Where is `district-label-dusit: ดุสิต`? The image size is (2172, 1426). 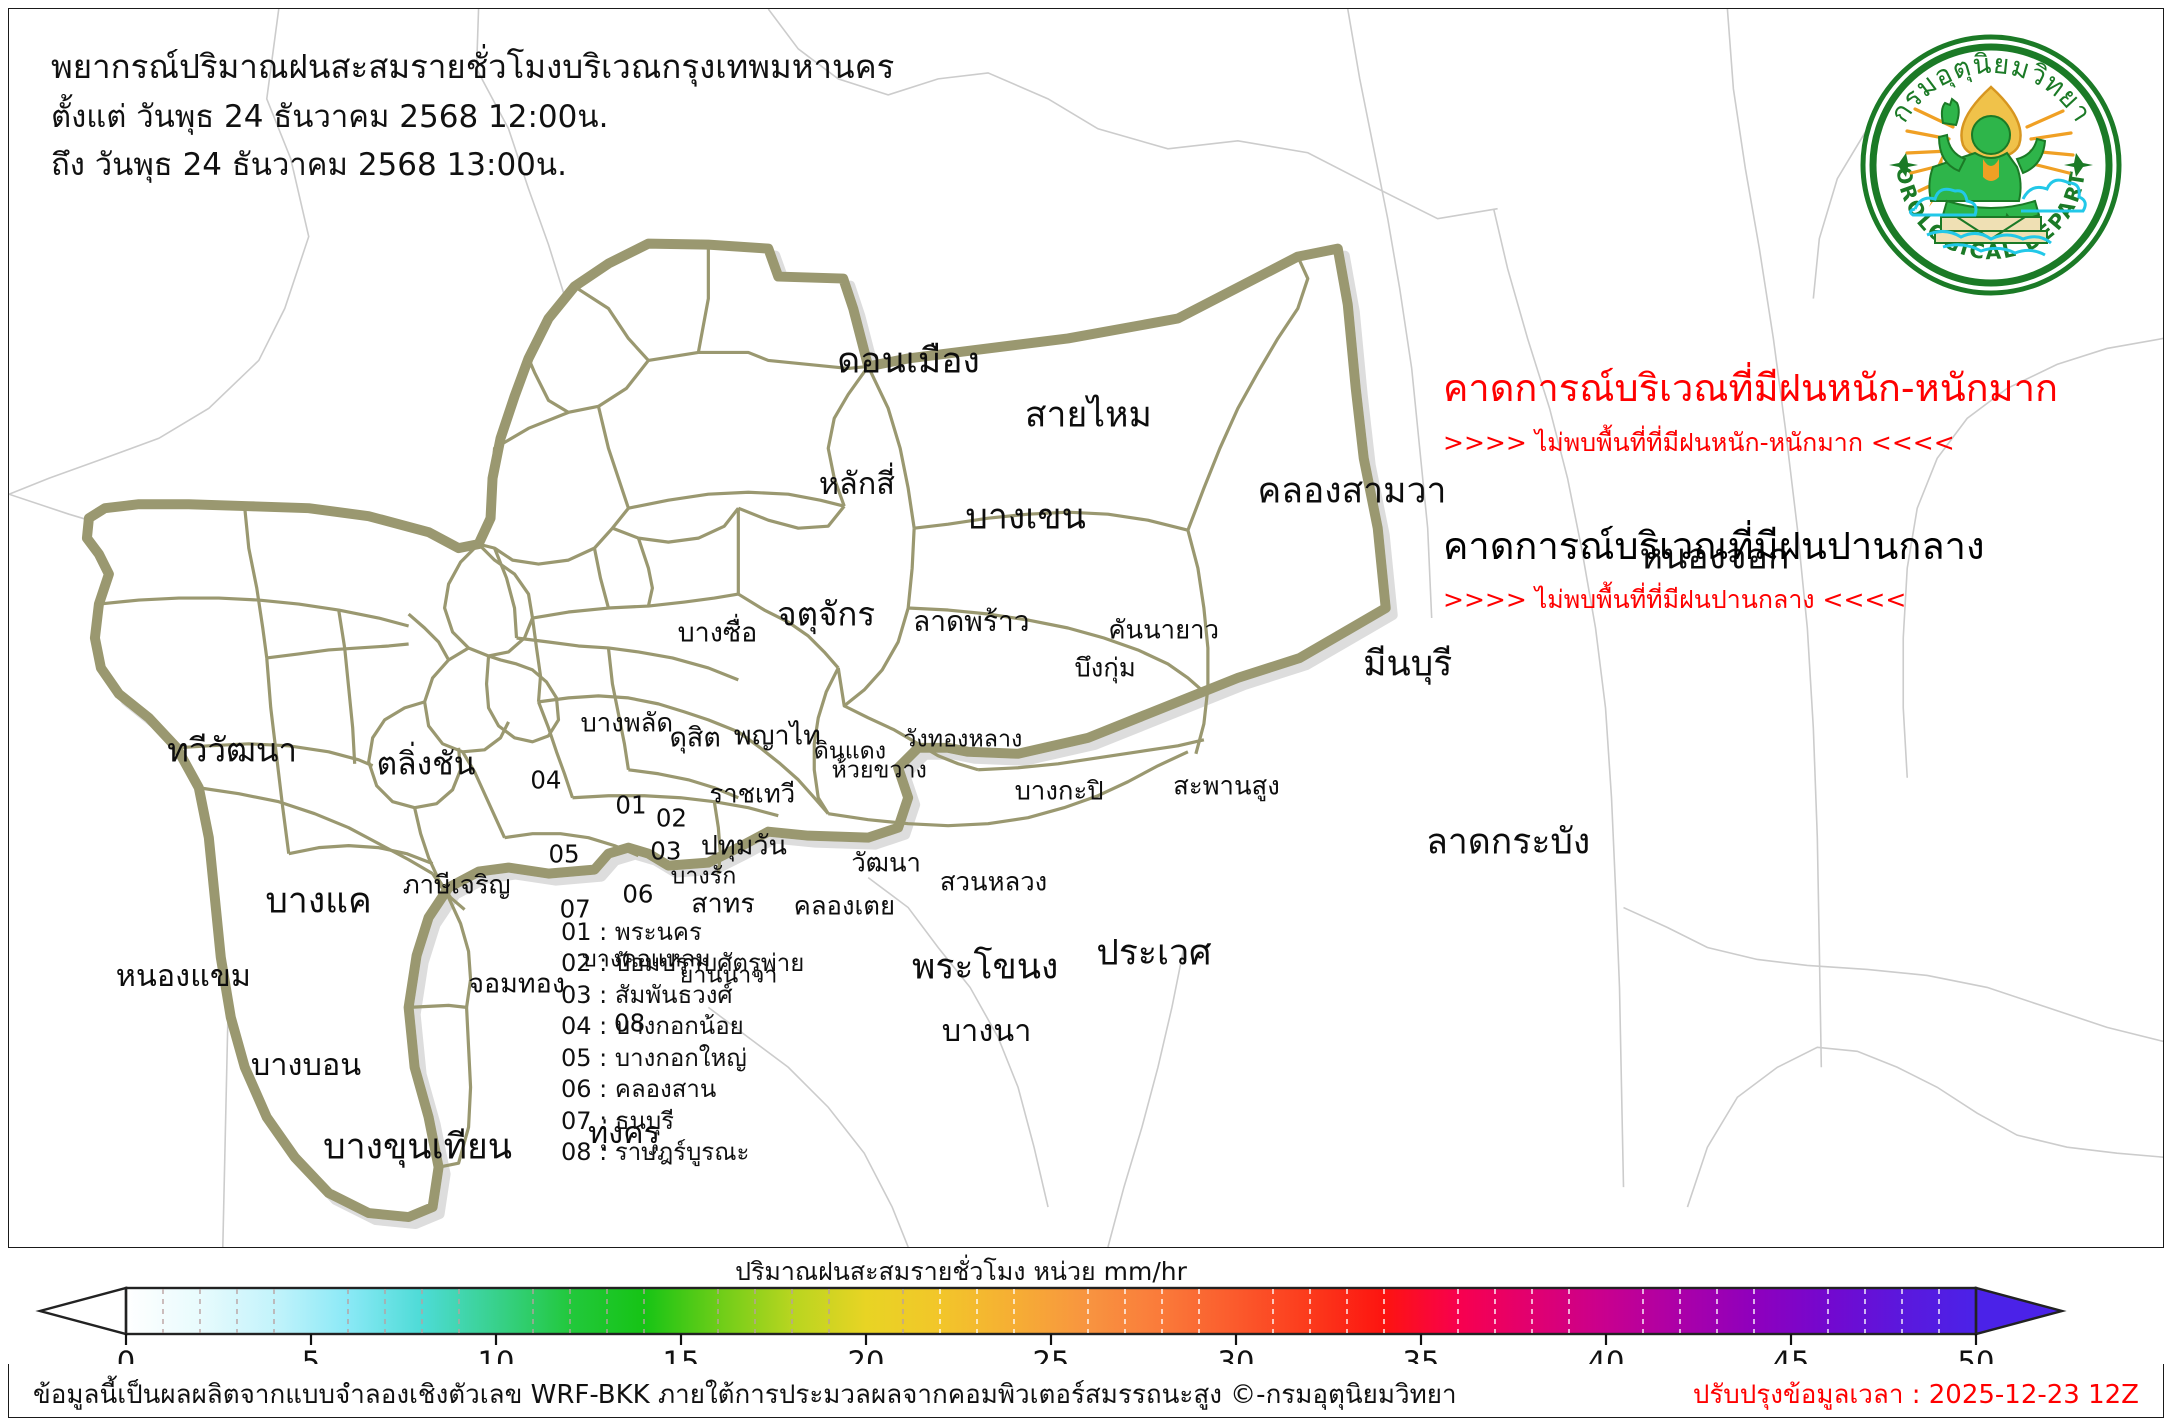 district-label-dusit: ดุสิต is located at coordinates (695, 738).